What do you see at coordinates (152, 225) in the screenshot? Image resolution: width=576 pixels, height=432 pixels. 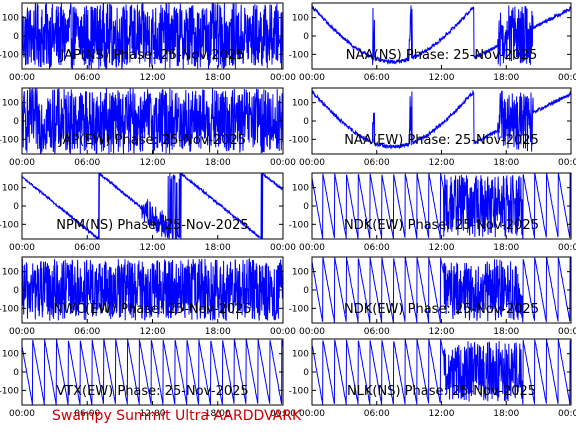 I see `panel-title: NPM(NS) Phase: 25-Nov-2025` at bounding box center [152, 225].